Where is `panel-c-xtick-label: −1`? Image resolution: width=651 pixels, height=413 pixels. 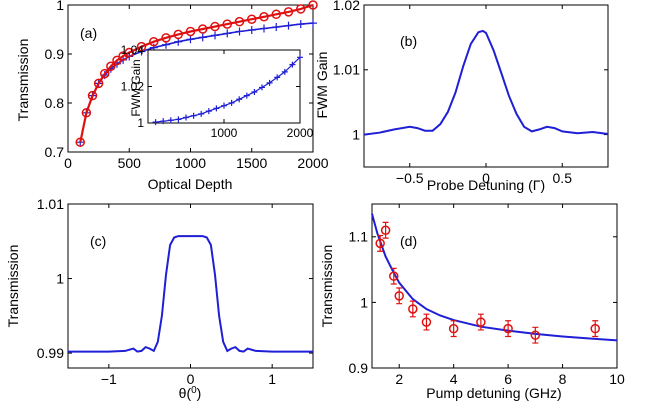 panel-c-xtick-label: −1 is located at coordinates (109, 379).